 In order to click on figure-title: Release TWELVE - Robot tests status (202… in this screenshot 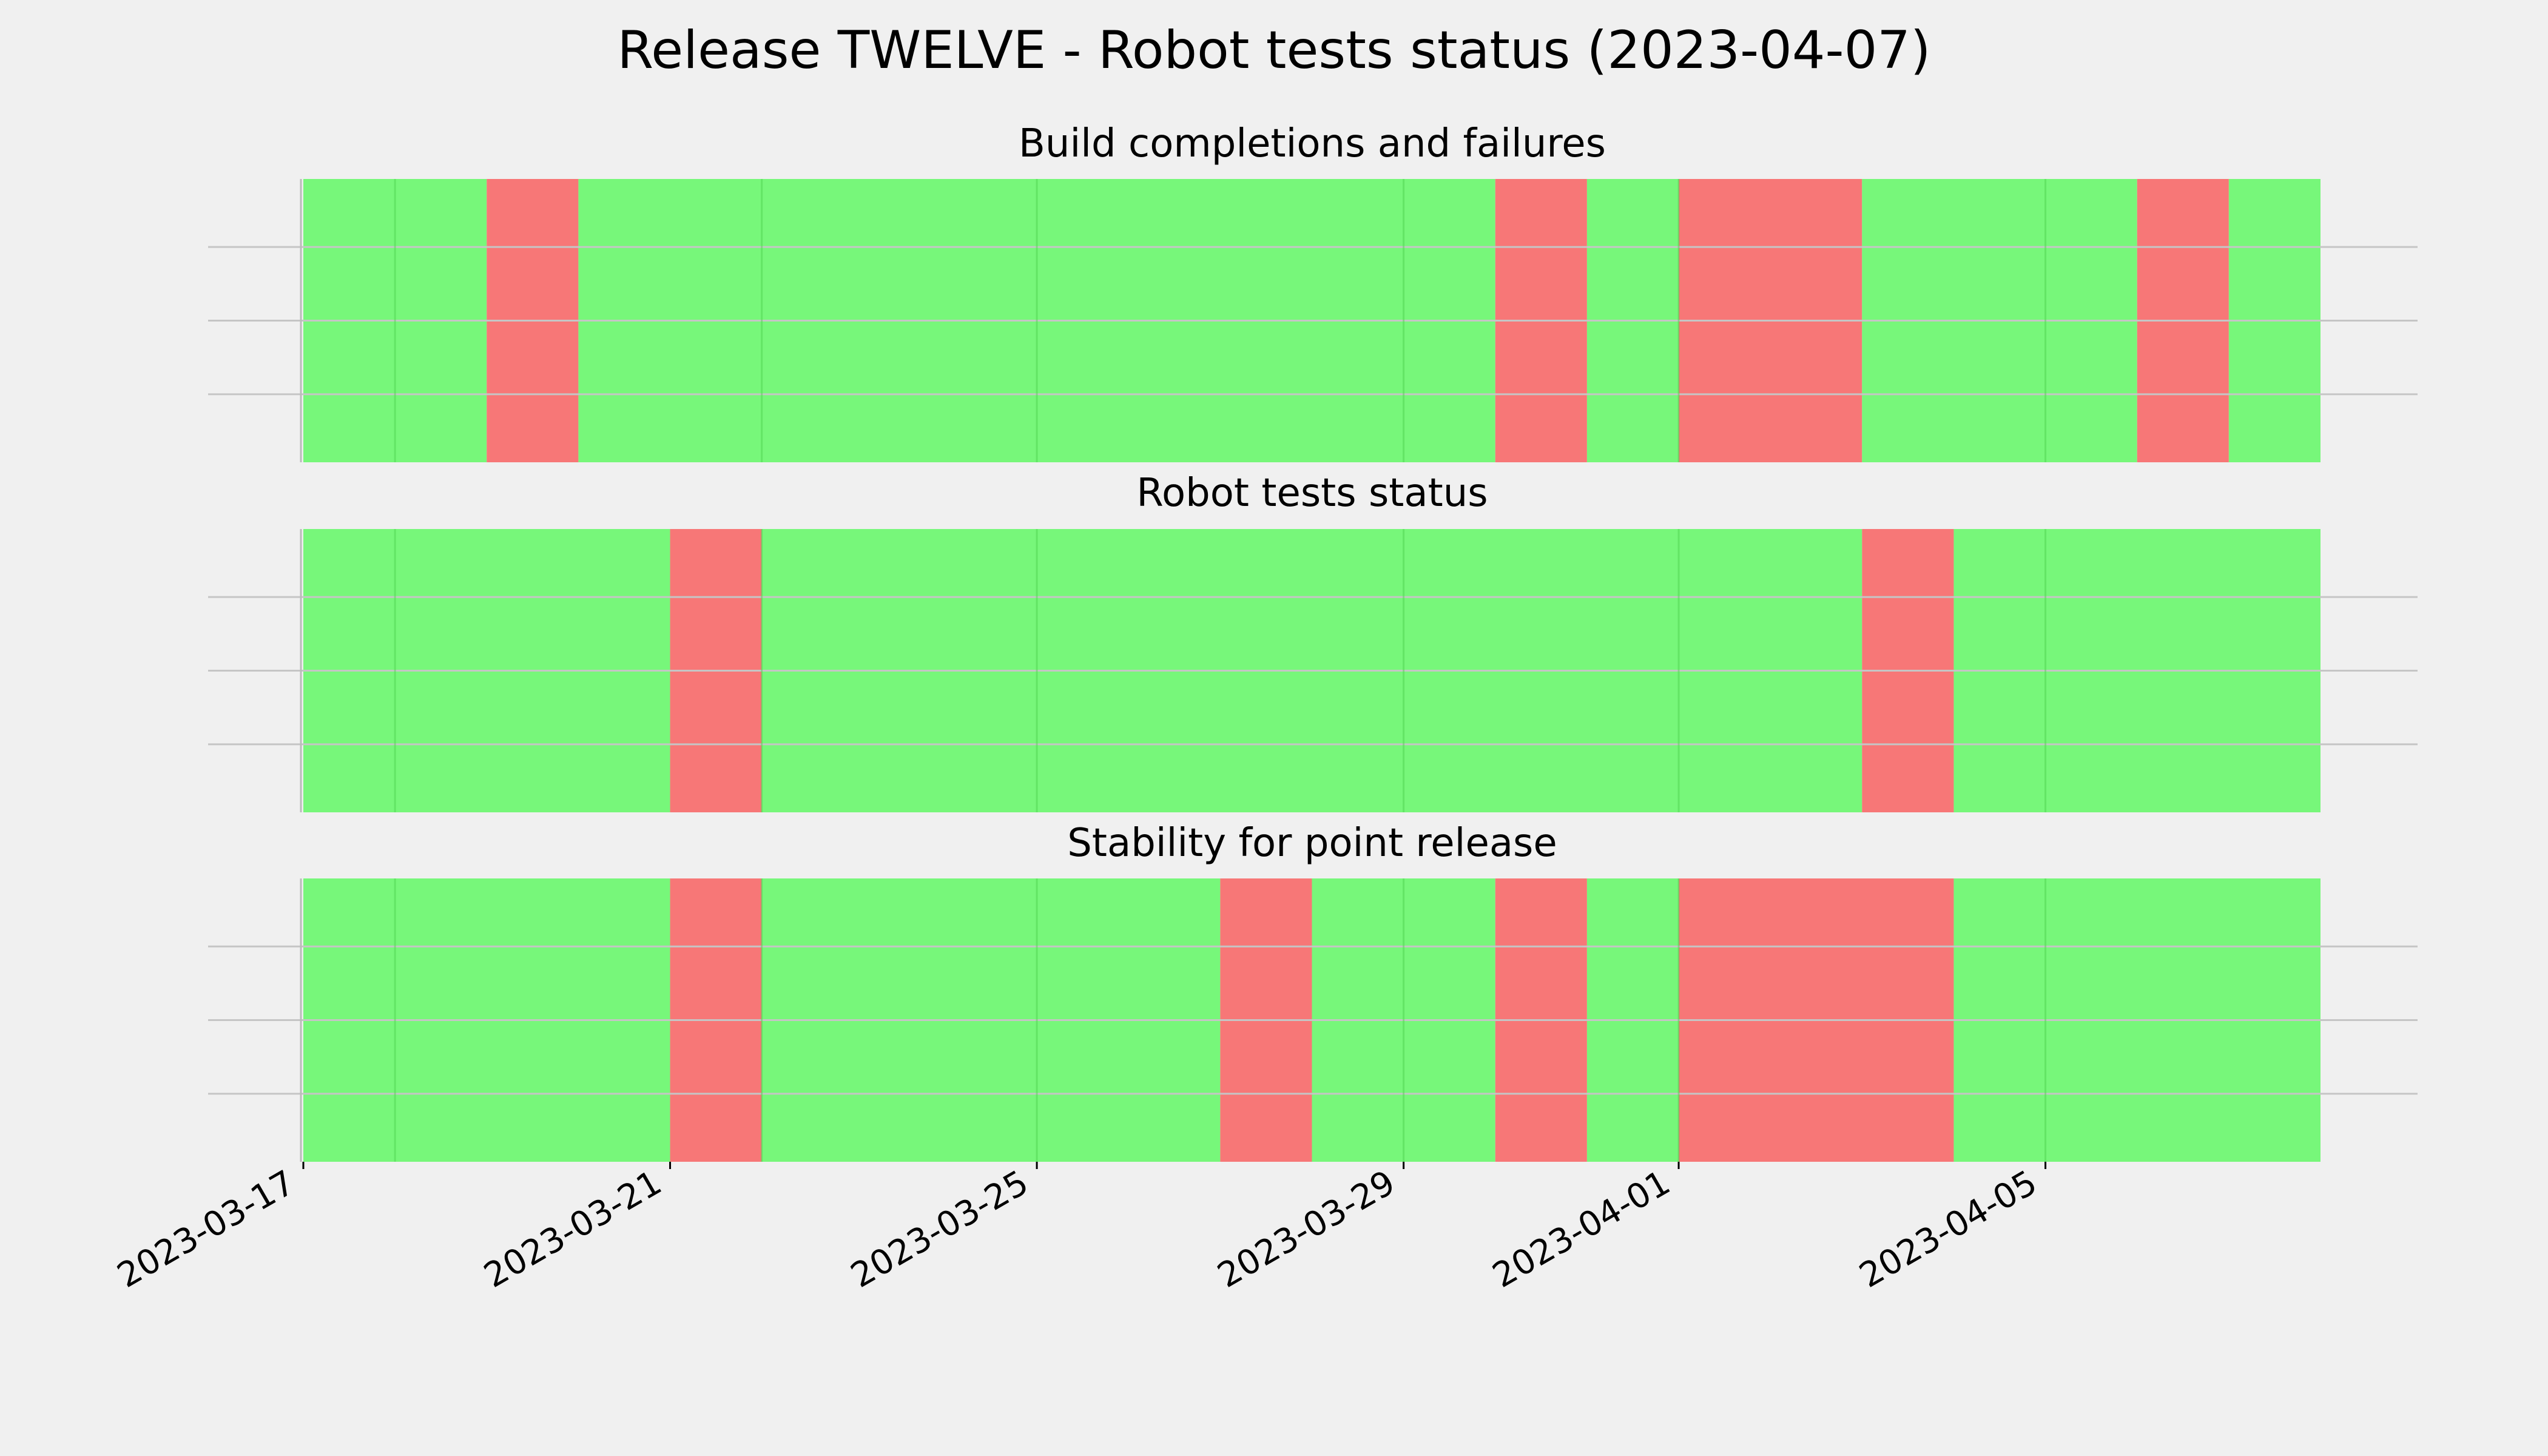, I will do `click(1273, 50)`.